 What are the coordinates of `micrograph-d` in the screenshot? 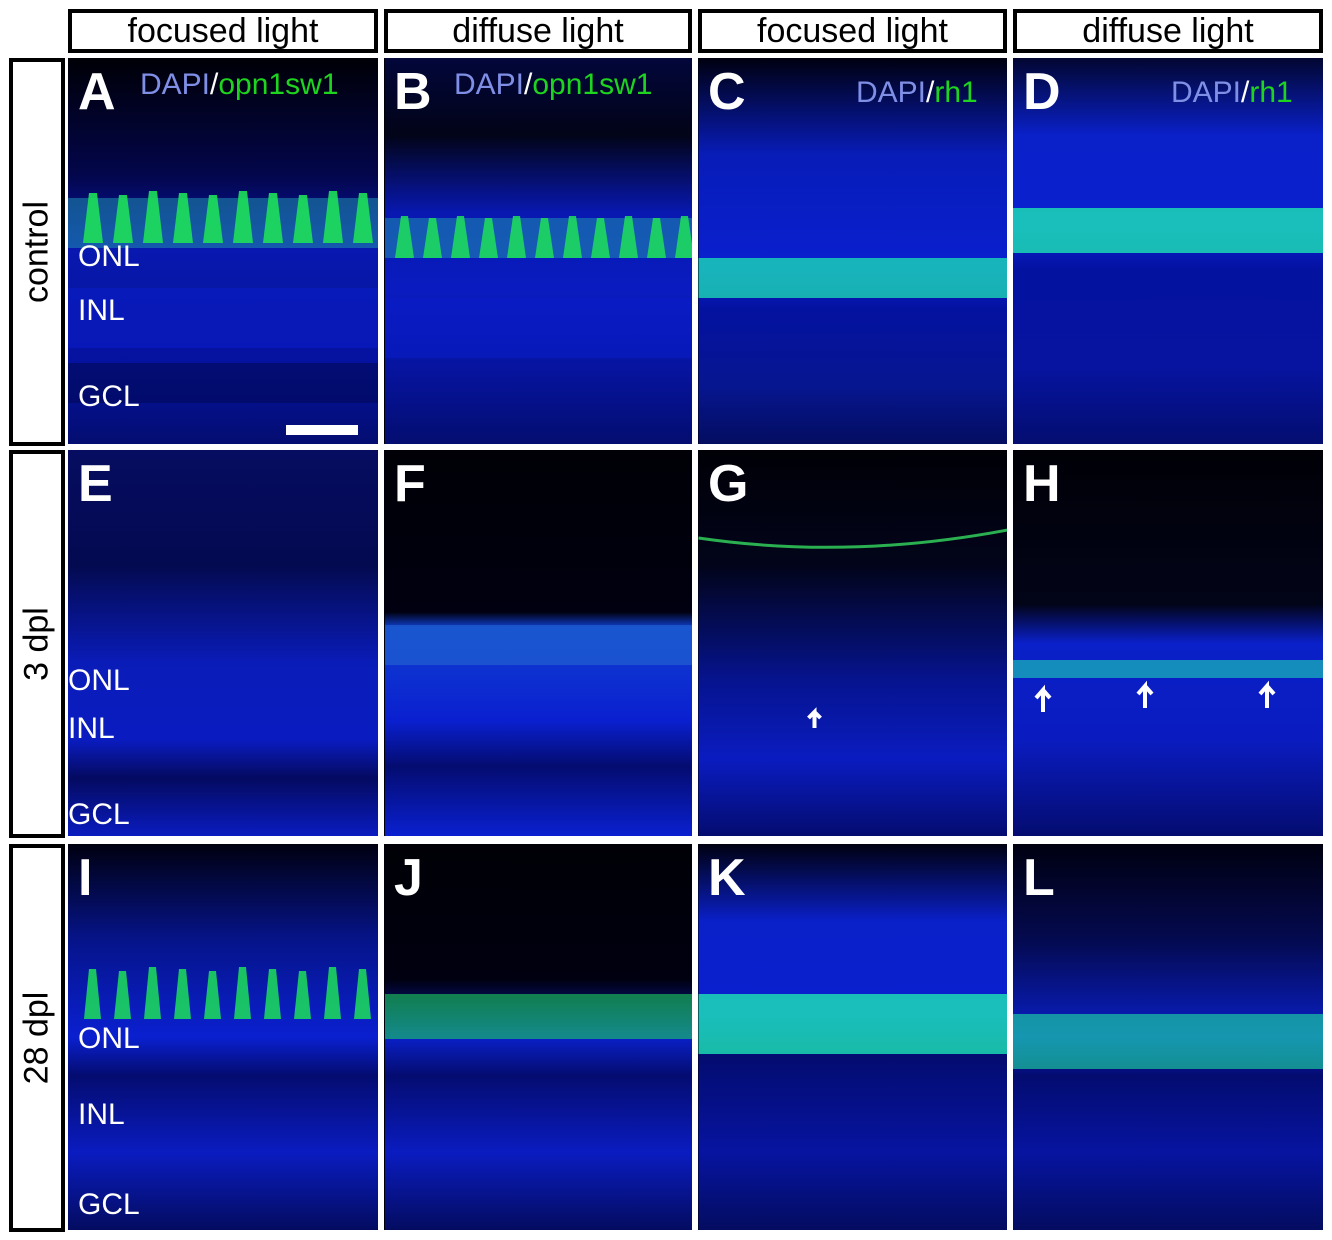 It's located at (1168, 251).